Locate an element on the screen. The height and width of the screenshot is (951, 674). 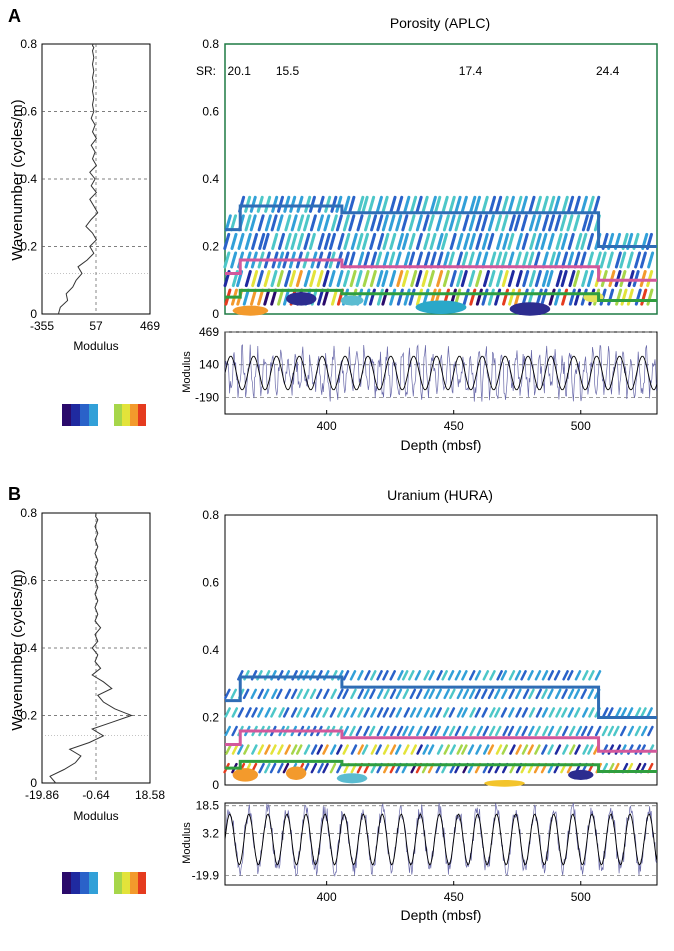
y-tick-label: 140 is located at coordinates (209, 365).